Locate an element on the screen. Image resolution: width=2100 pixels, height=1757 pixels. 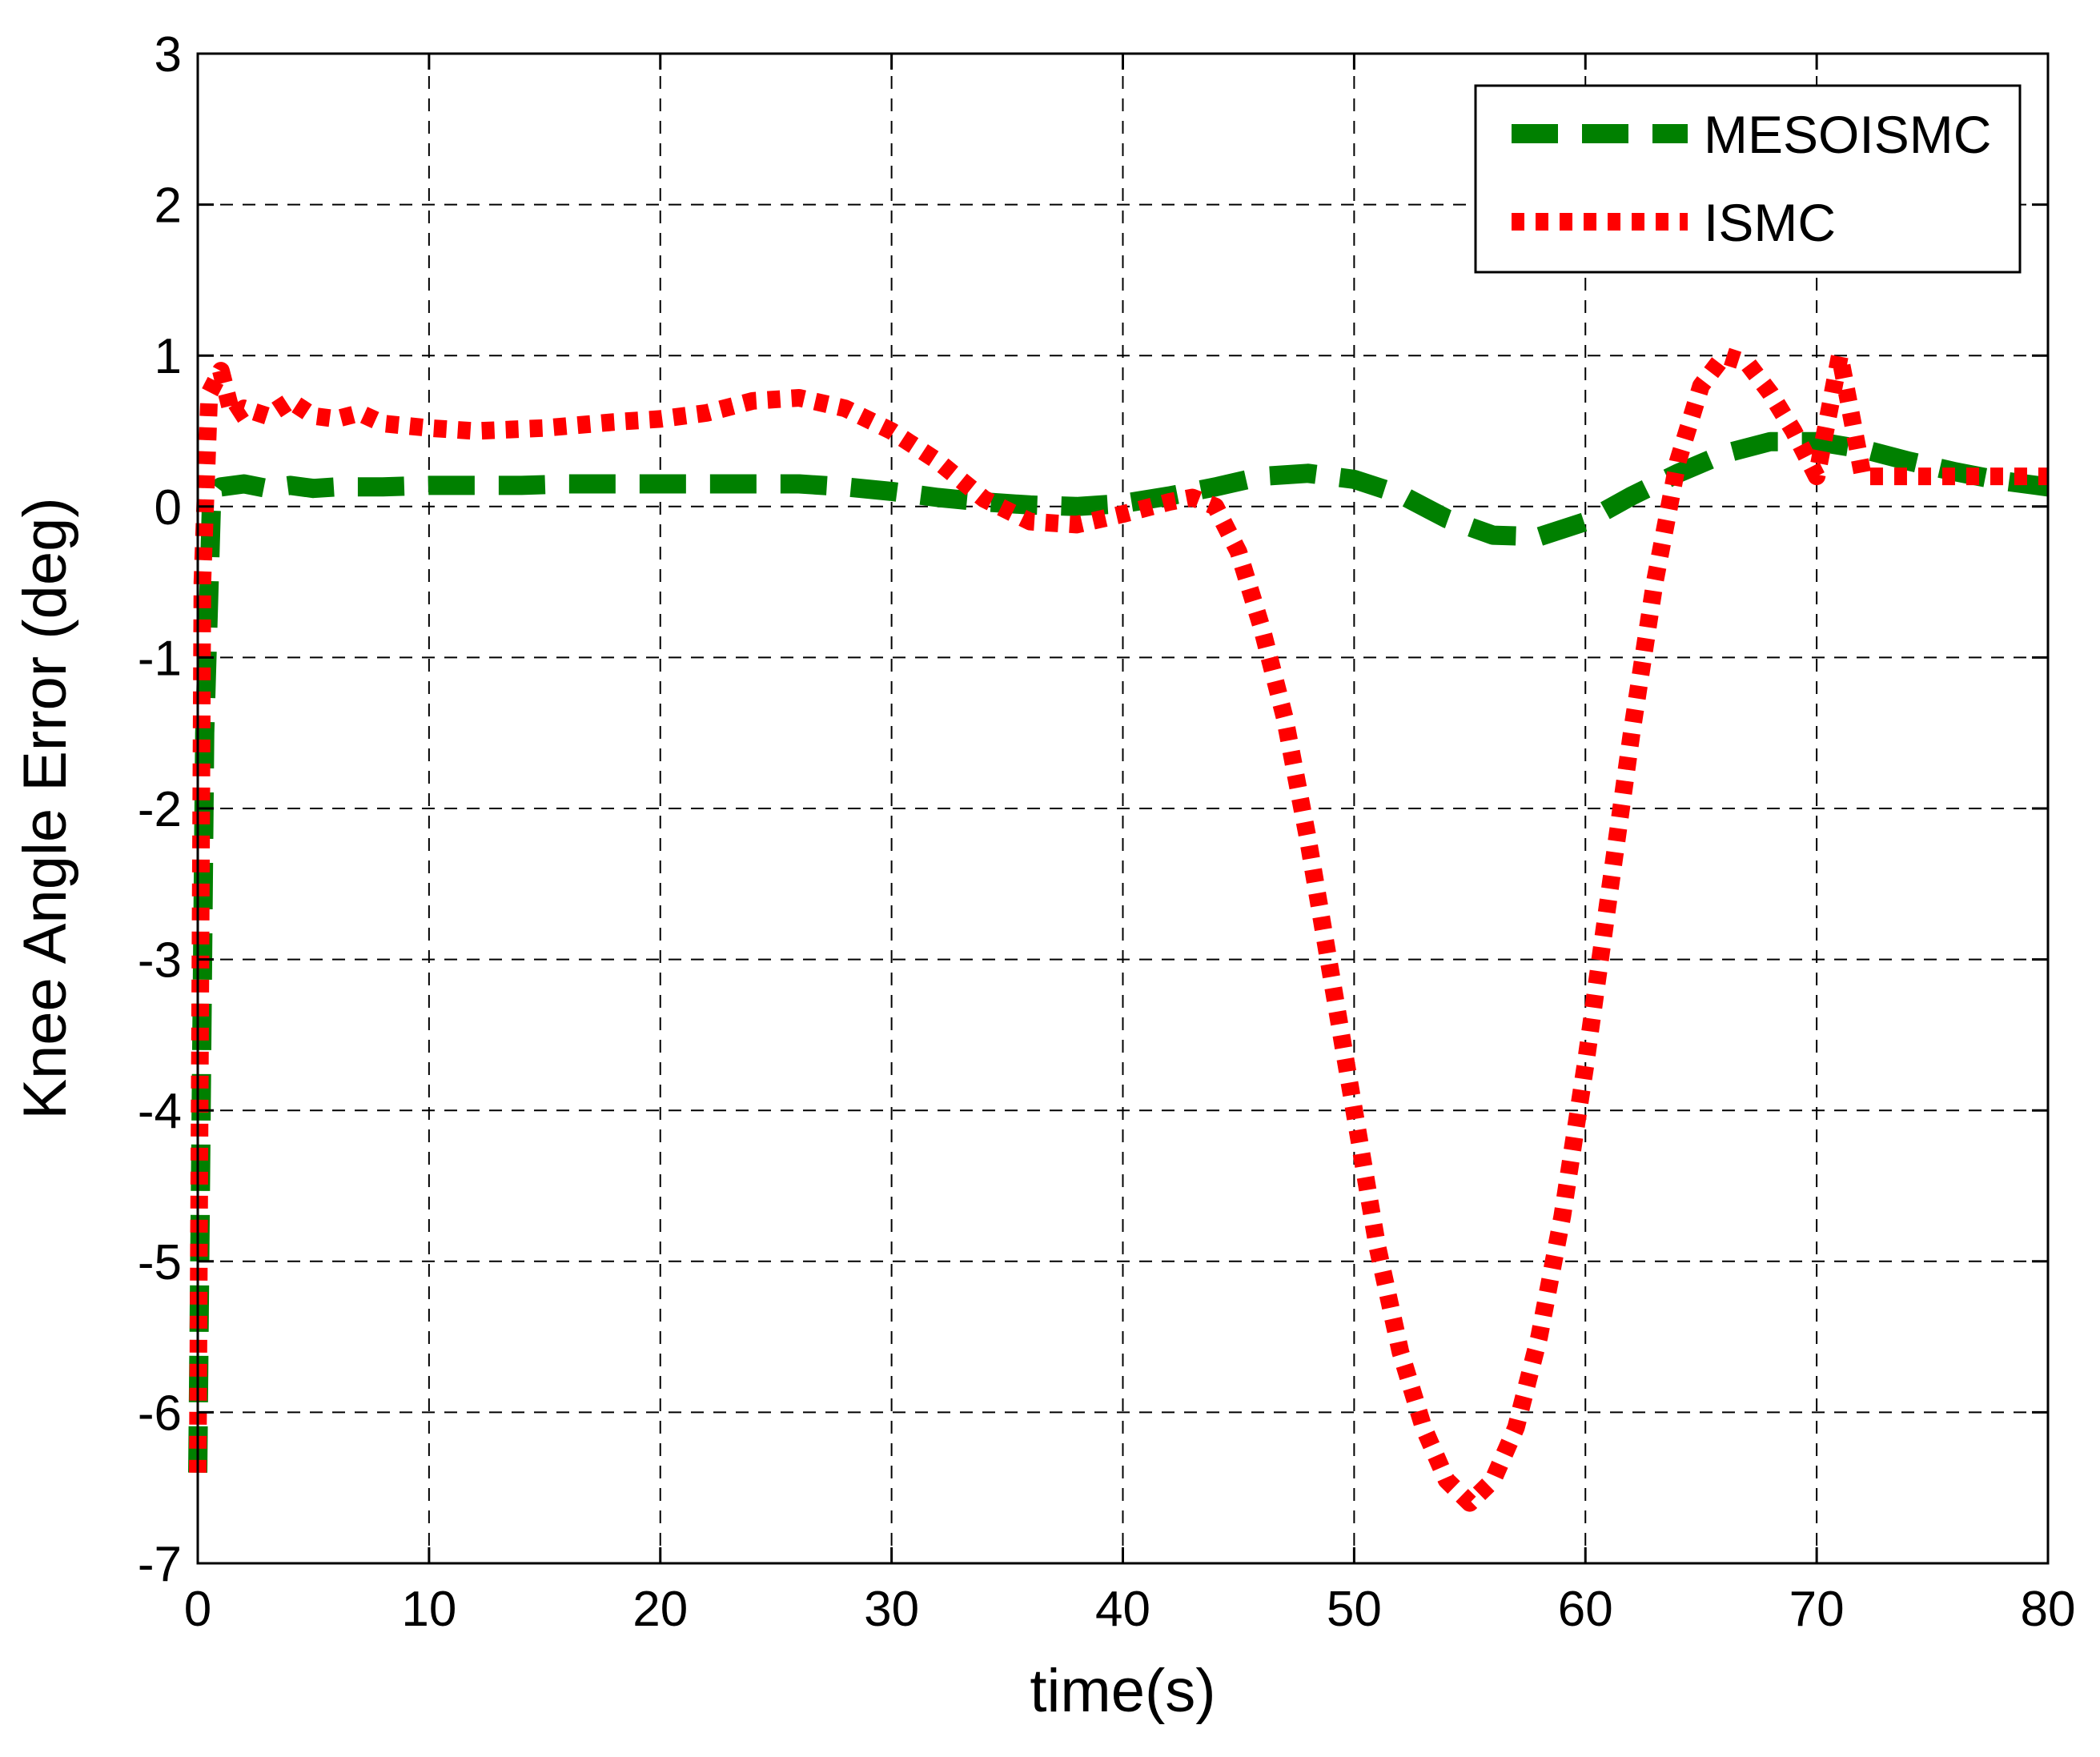
x-tick-label: 50 is located at coordinates (1354, 1609).